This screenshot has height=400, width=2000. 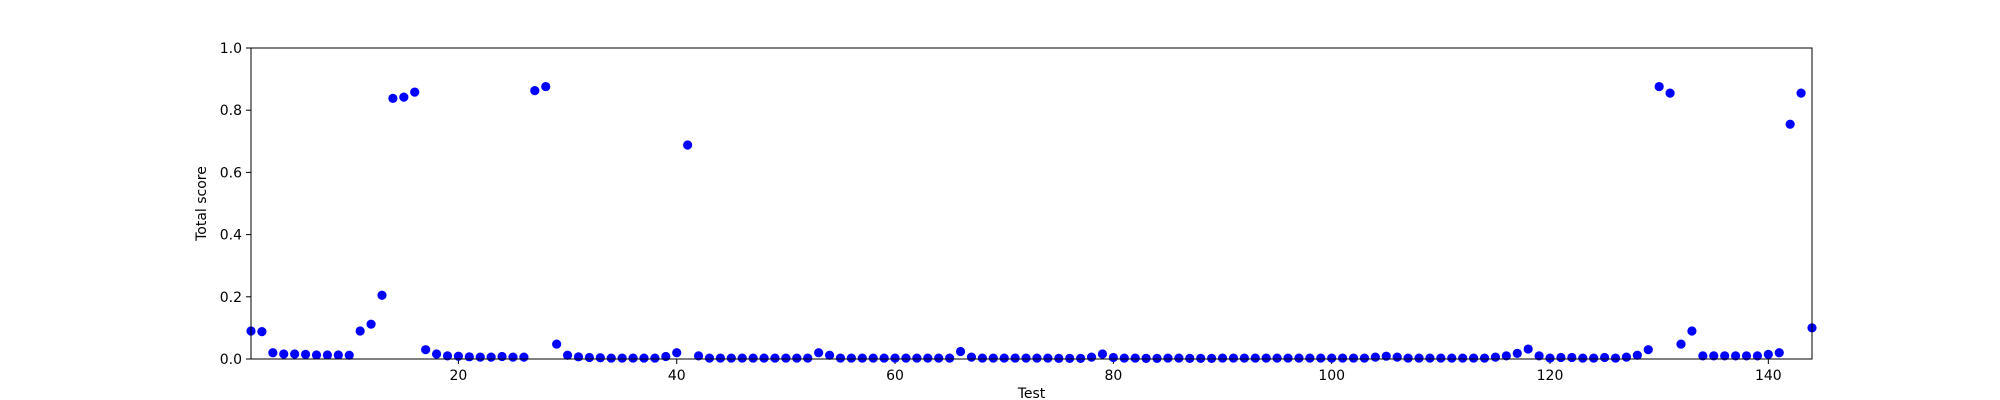 I want to click on y-axis-label: Total score, so click(x=202, y=204).